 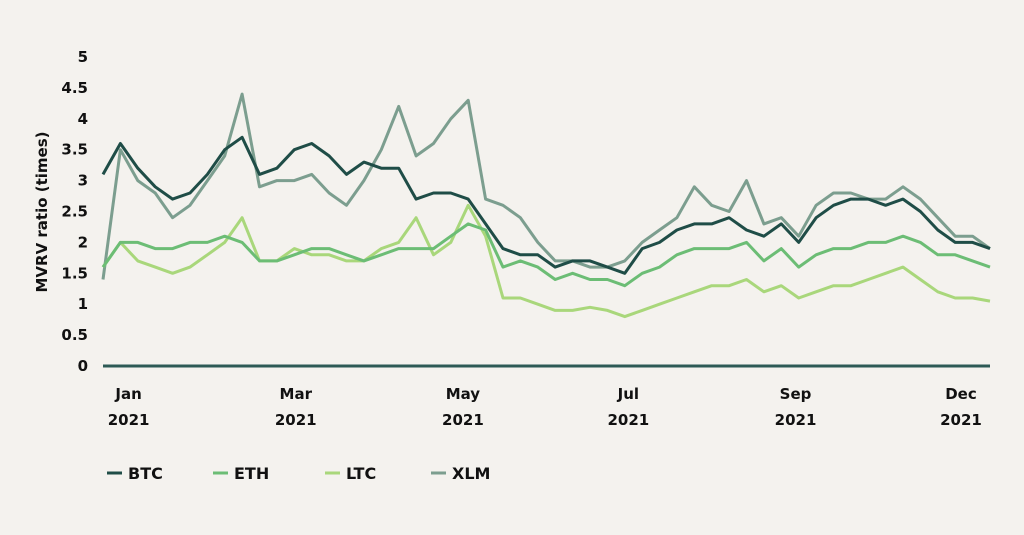 What do you see at coordinates (296, 394) in the screenshot?
I see `x-tick-month: Mar` at bounding box center [296, 394].